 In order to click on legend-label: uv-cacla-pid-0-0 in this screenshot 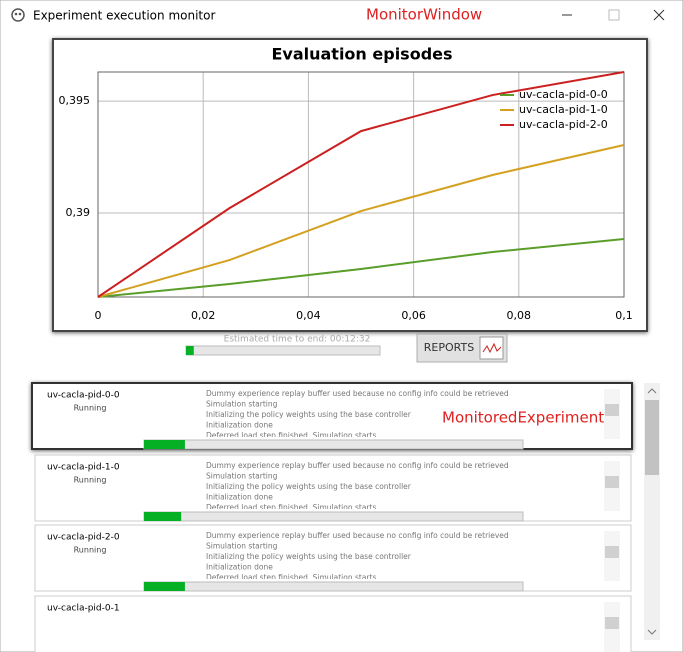, I will do `click(563, 94)`.